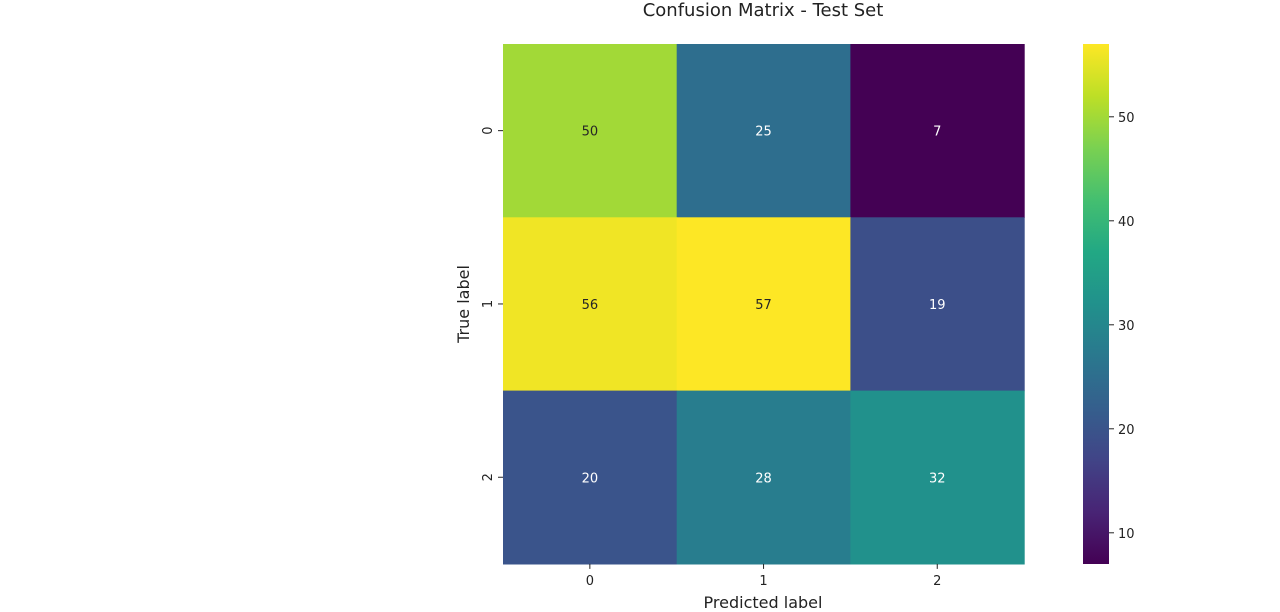 Image resolution: width=1280 pixels, height=612 pixels. I want to click on cell-value-0-1: 25, so click(763, 132).